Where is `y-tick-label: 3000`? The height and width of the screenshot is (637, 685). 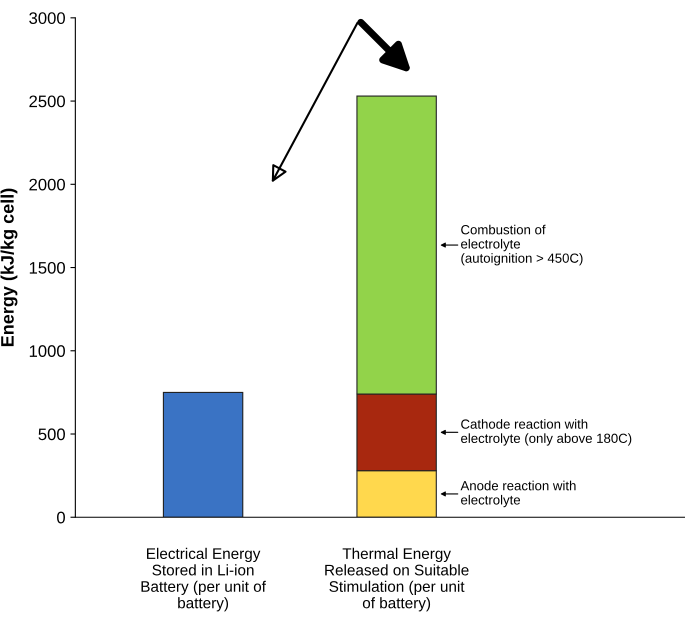 y-tick-label: 3000 is located at coordinates (47, 18).